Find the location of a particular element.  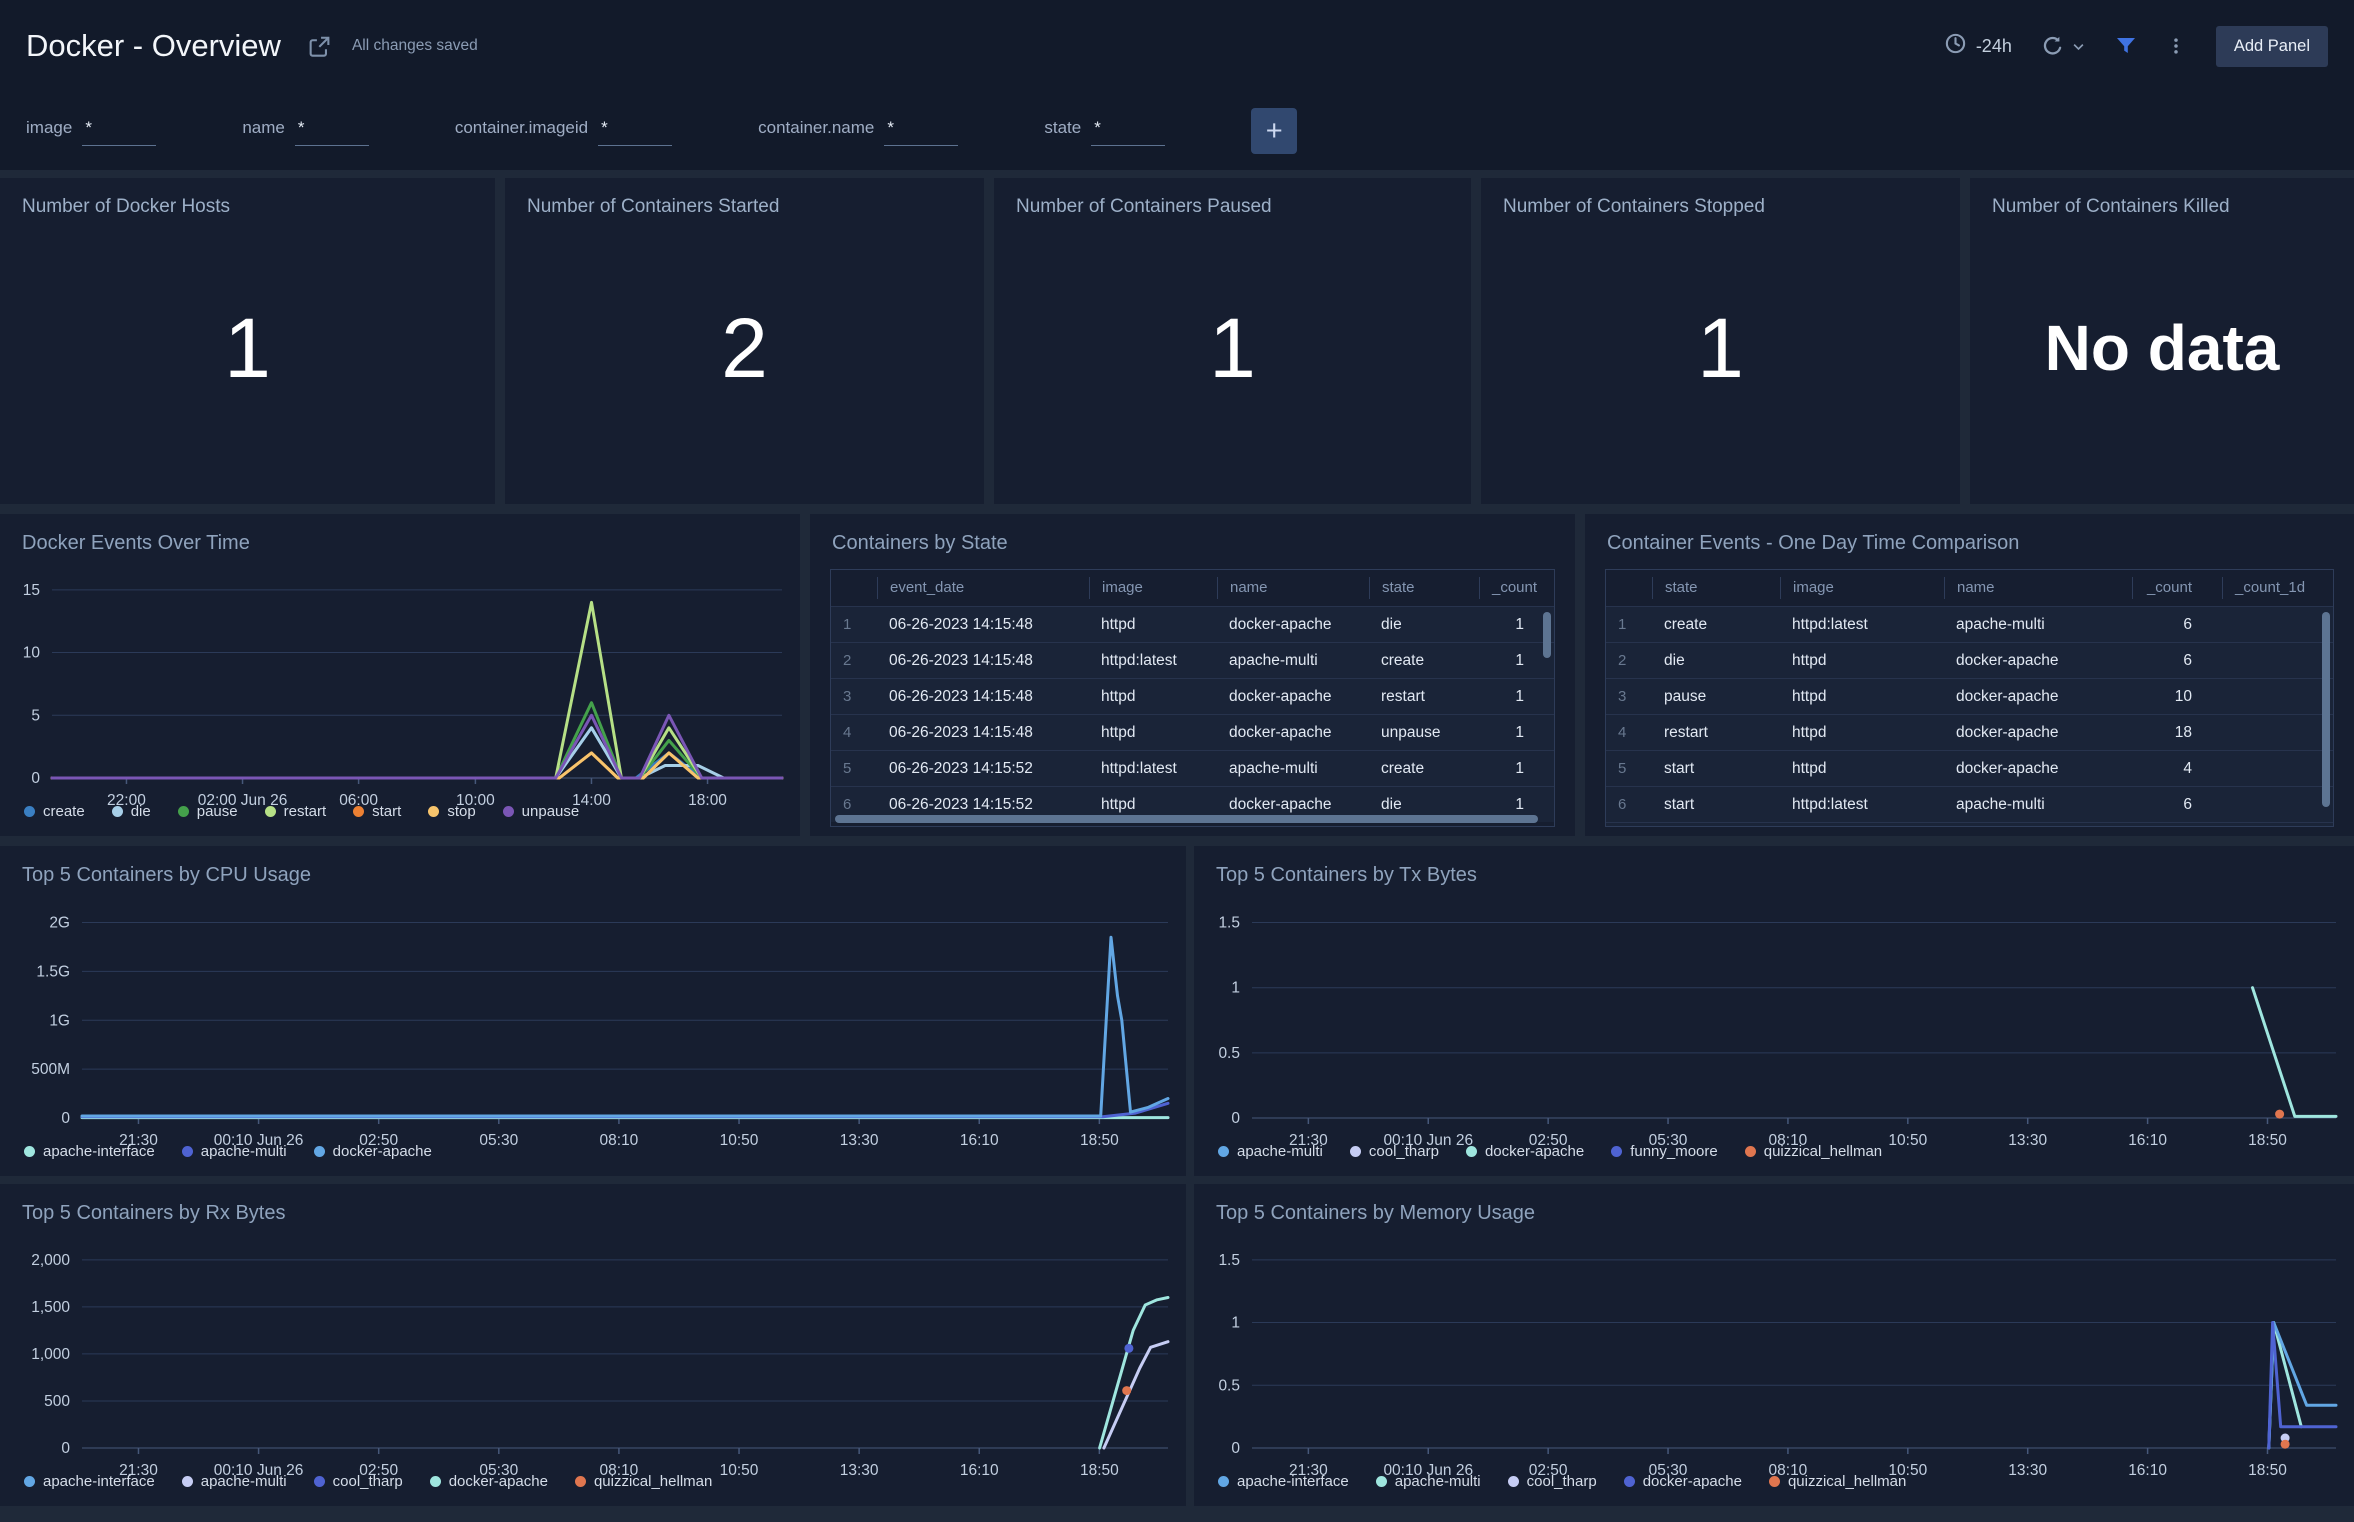

table-cell: 6 is located at coordinates (2187, 804).